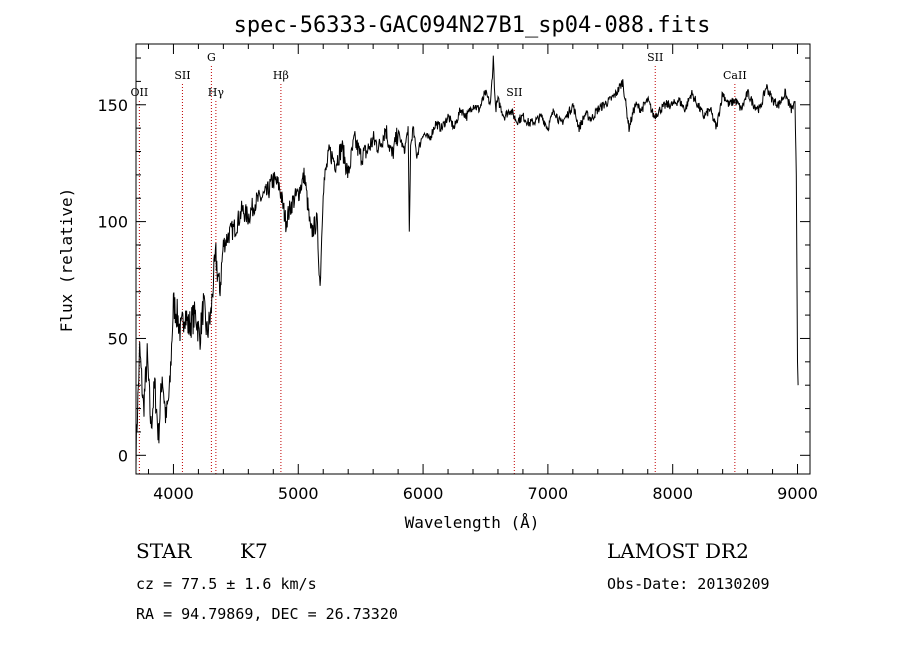 The width and height of the screenshot is (900, 649). What do you see at coordinates (797, 493) in the screenshot?
I see `x-tick-label: 9000` at bounding box center [797, 493].